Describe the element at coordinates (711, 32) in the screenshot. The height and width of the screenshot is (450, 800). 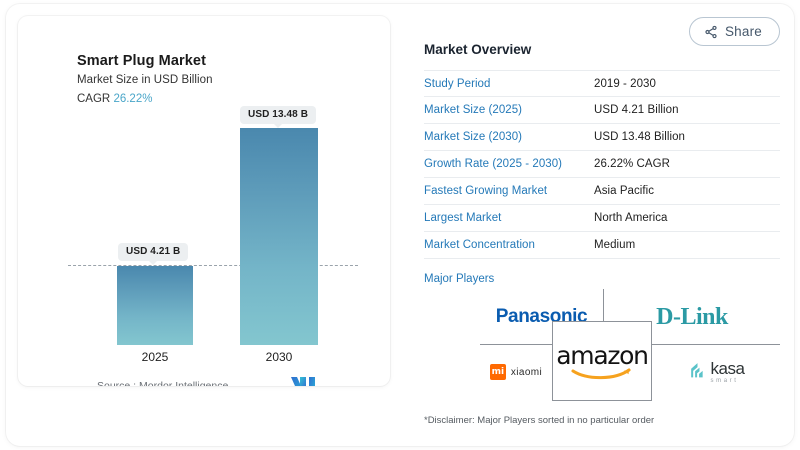
I see `share-icon` at that location.